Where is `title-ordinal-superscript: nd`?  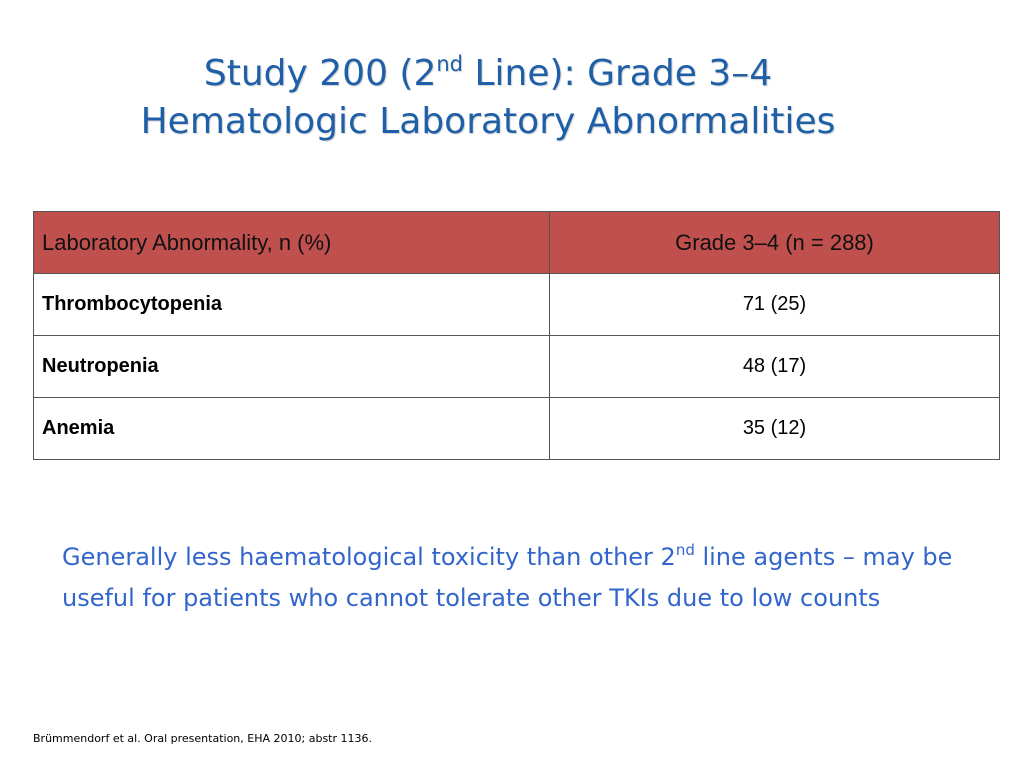 title-ordinal-superscript: nd is located at coordinates (450, 64).